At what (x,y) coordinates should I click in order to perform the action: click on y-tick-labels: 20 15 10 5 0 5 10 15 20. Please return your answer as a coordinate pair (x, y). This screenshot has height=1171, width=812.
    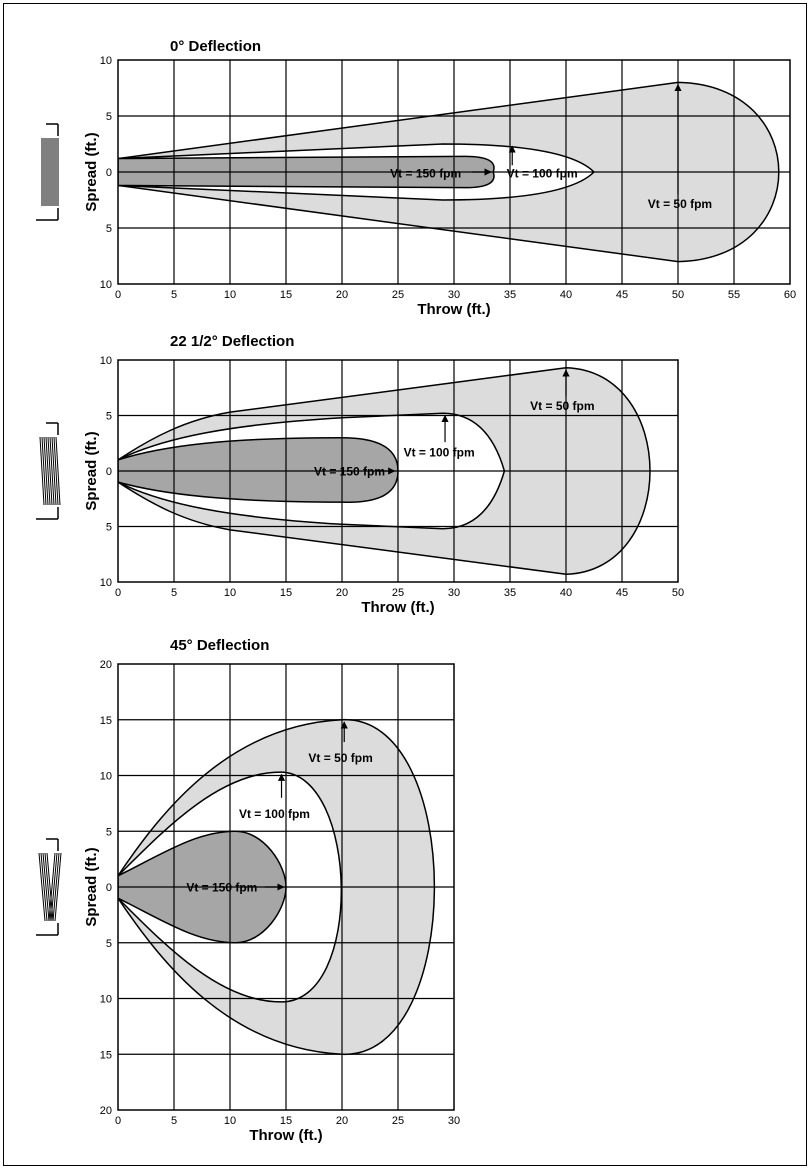
    Looking at the image, I should click on (106, 888).